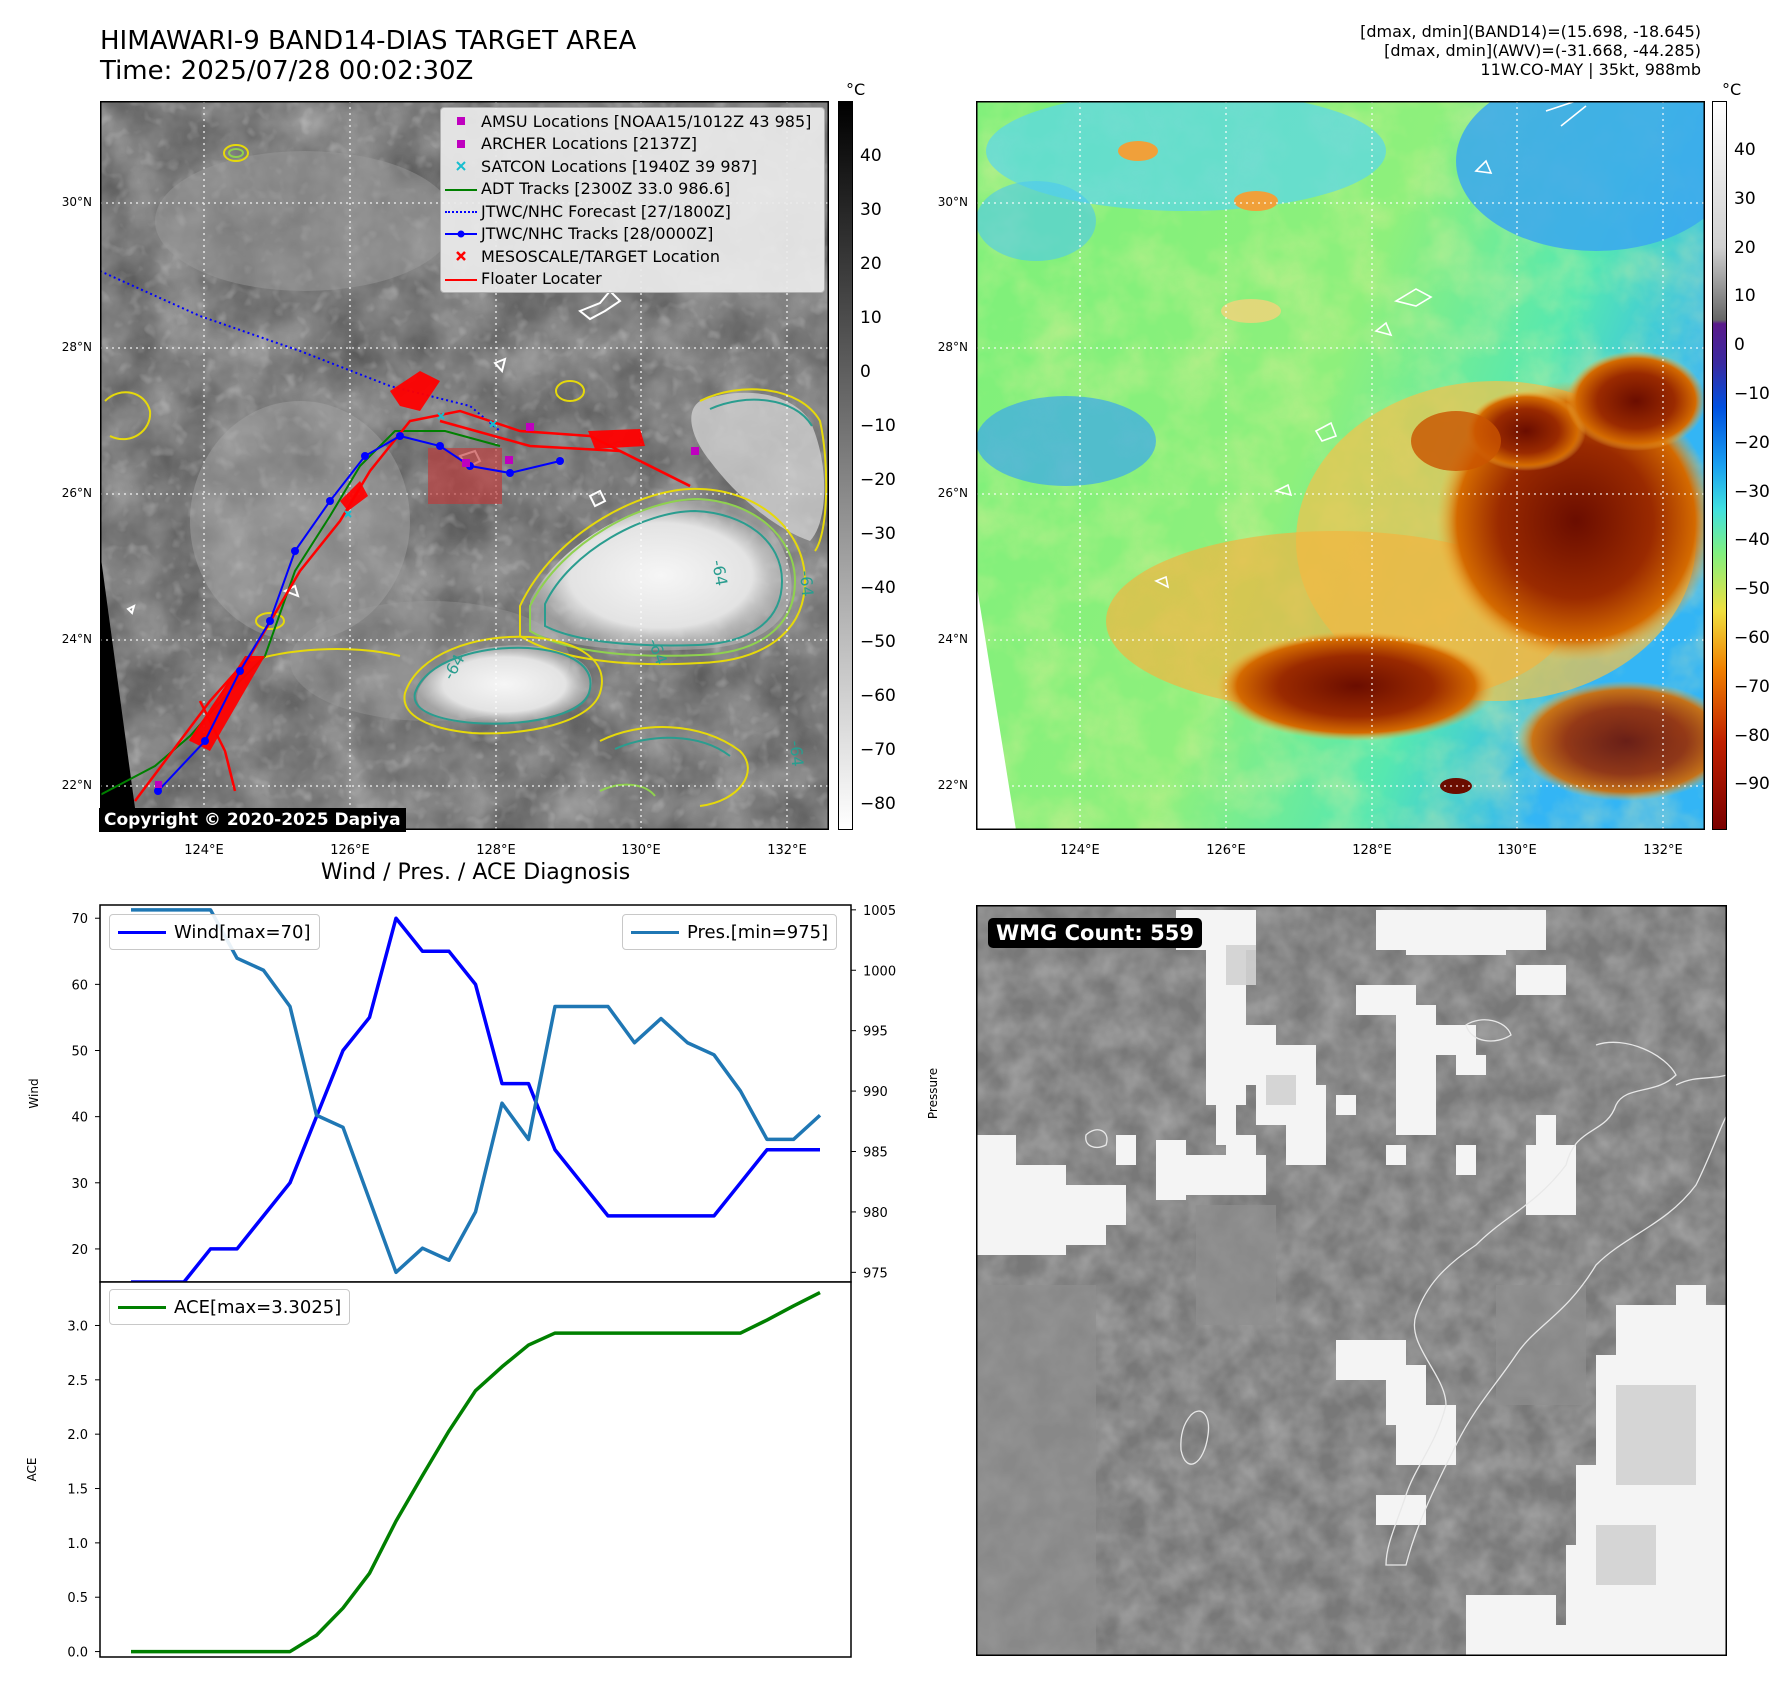  I want to click on legend-label: Floater Locater, so click(541, 279).